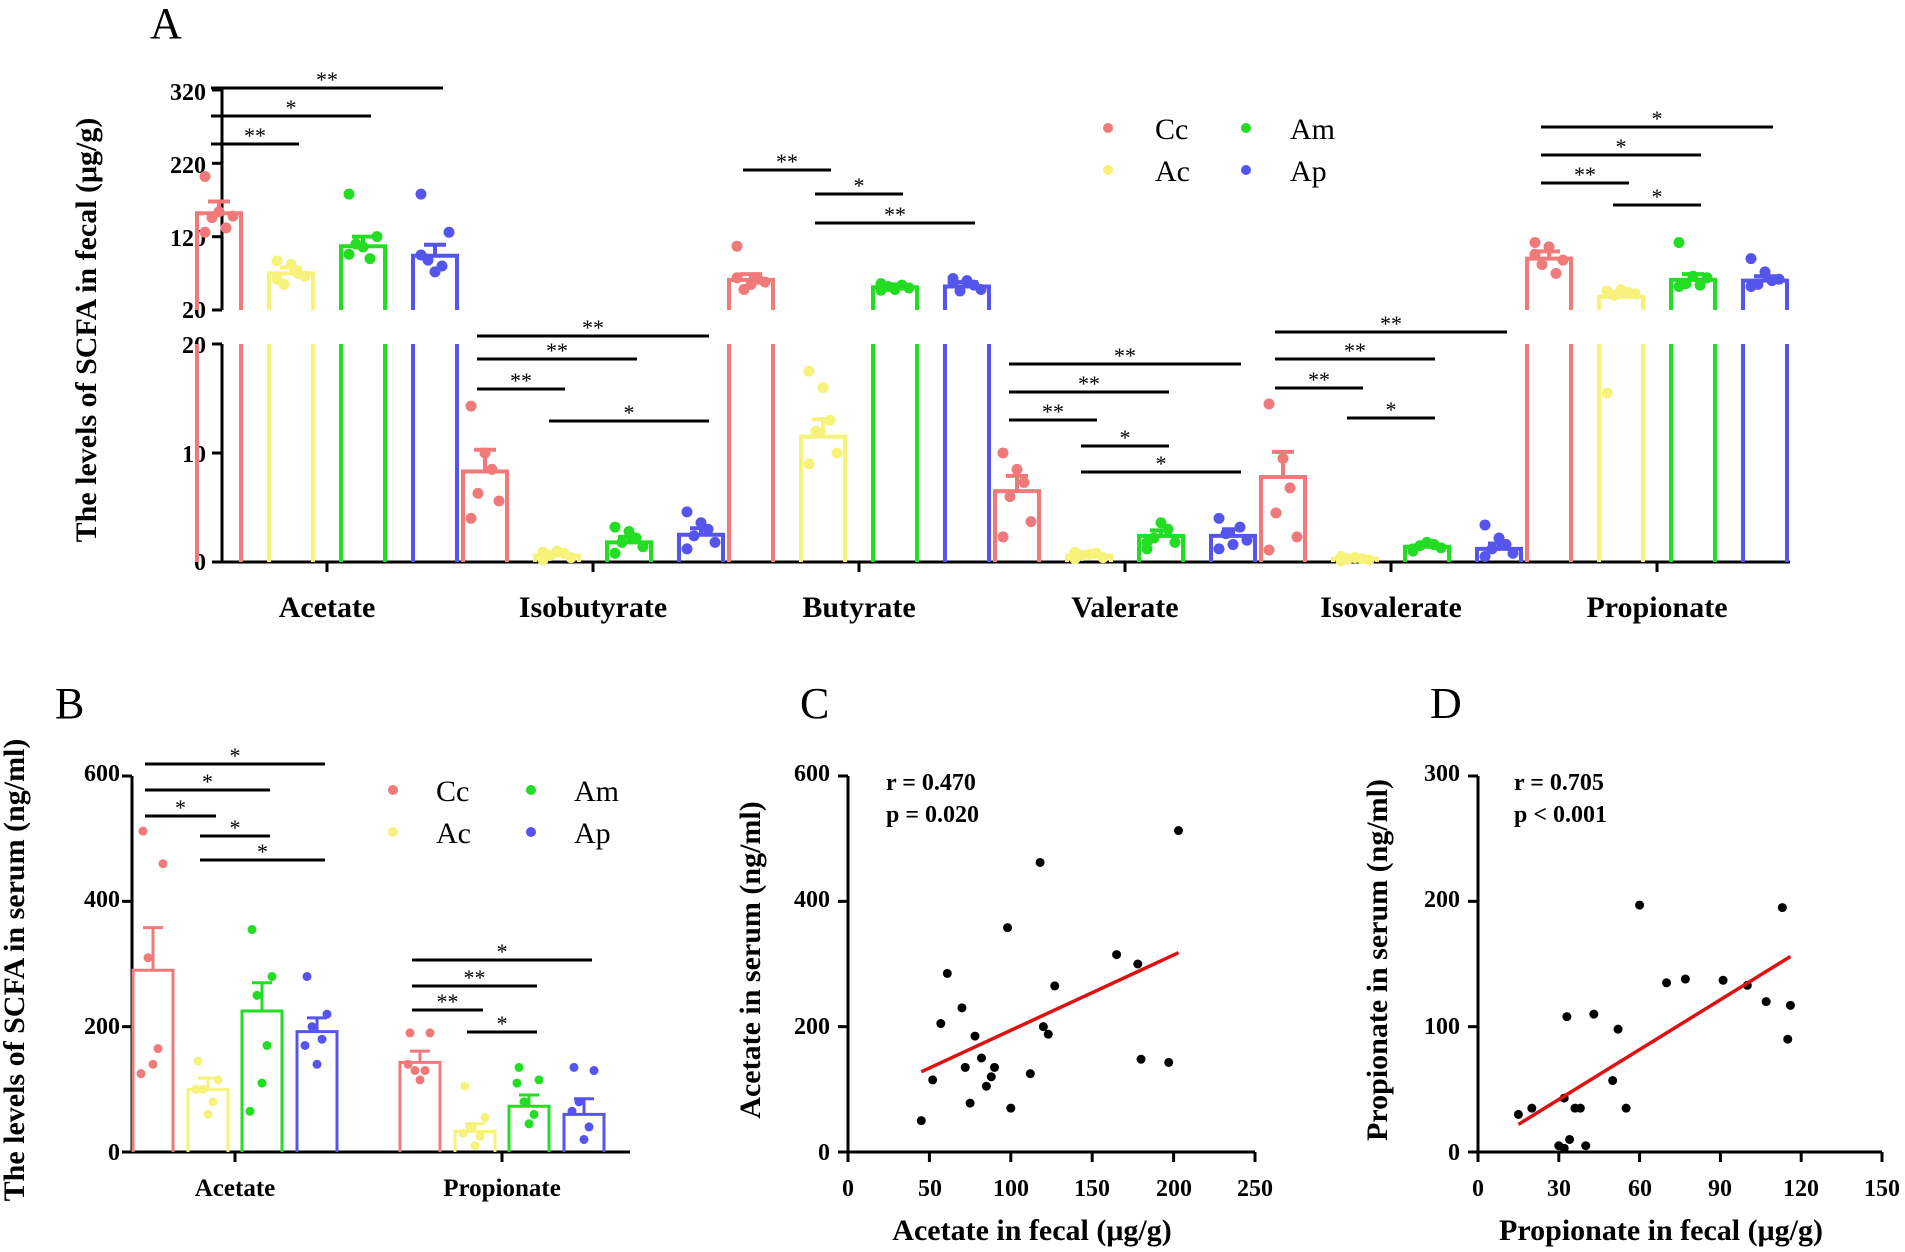 Image resolution: width=1905 pixels, height=1252 pixels. Describe the element at coordinates (812, 774) in the screenshot. I see `tick-label: 600` at that location.